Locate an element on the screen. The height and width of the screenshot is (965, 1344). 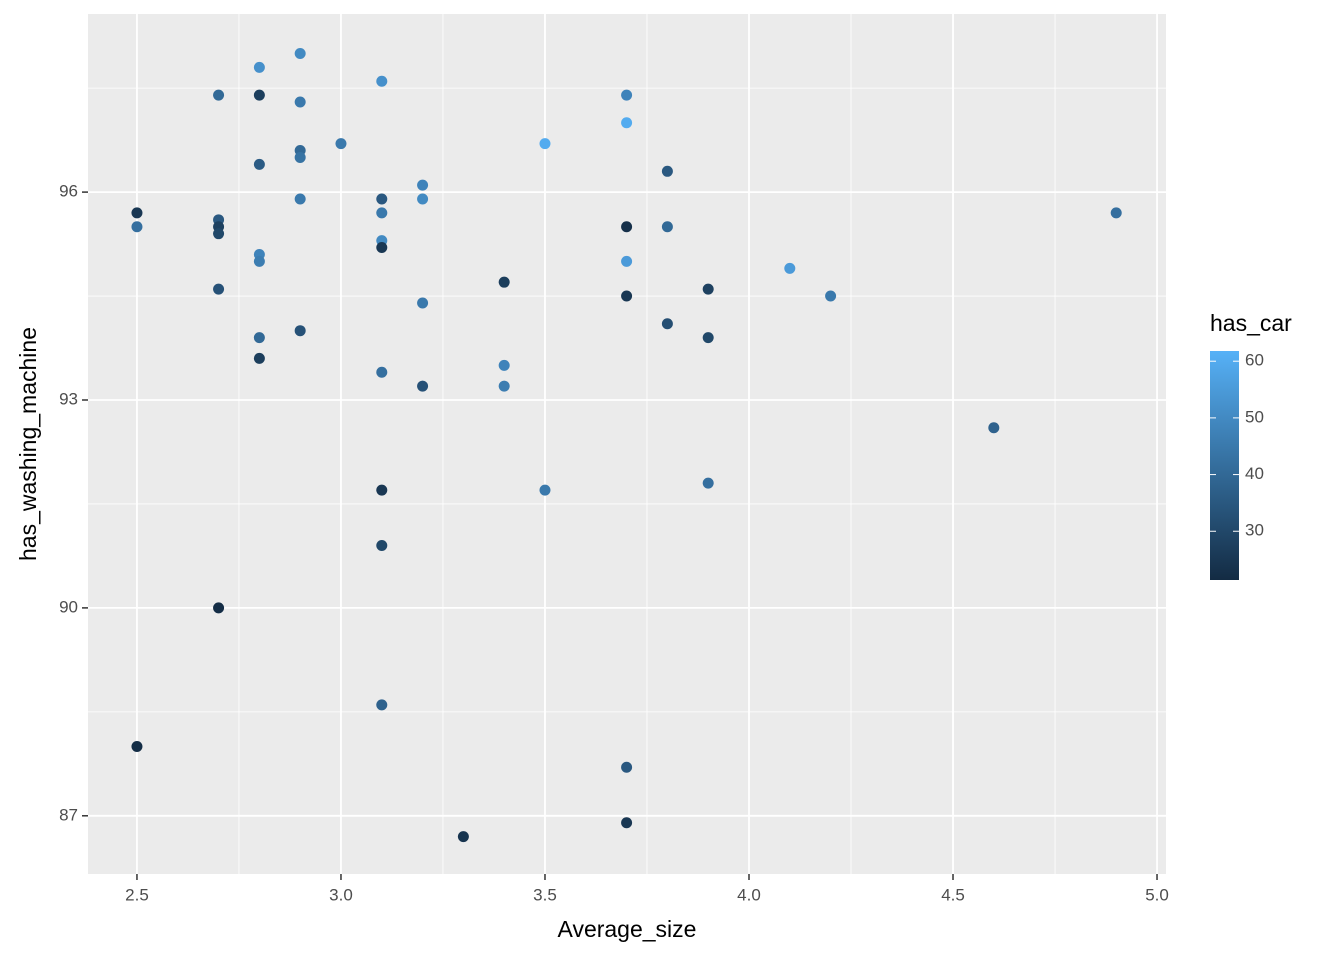
colorbar is located at coordinates (1224, 465).